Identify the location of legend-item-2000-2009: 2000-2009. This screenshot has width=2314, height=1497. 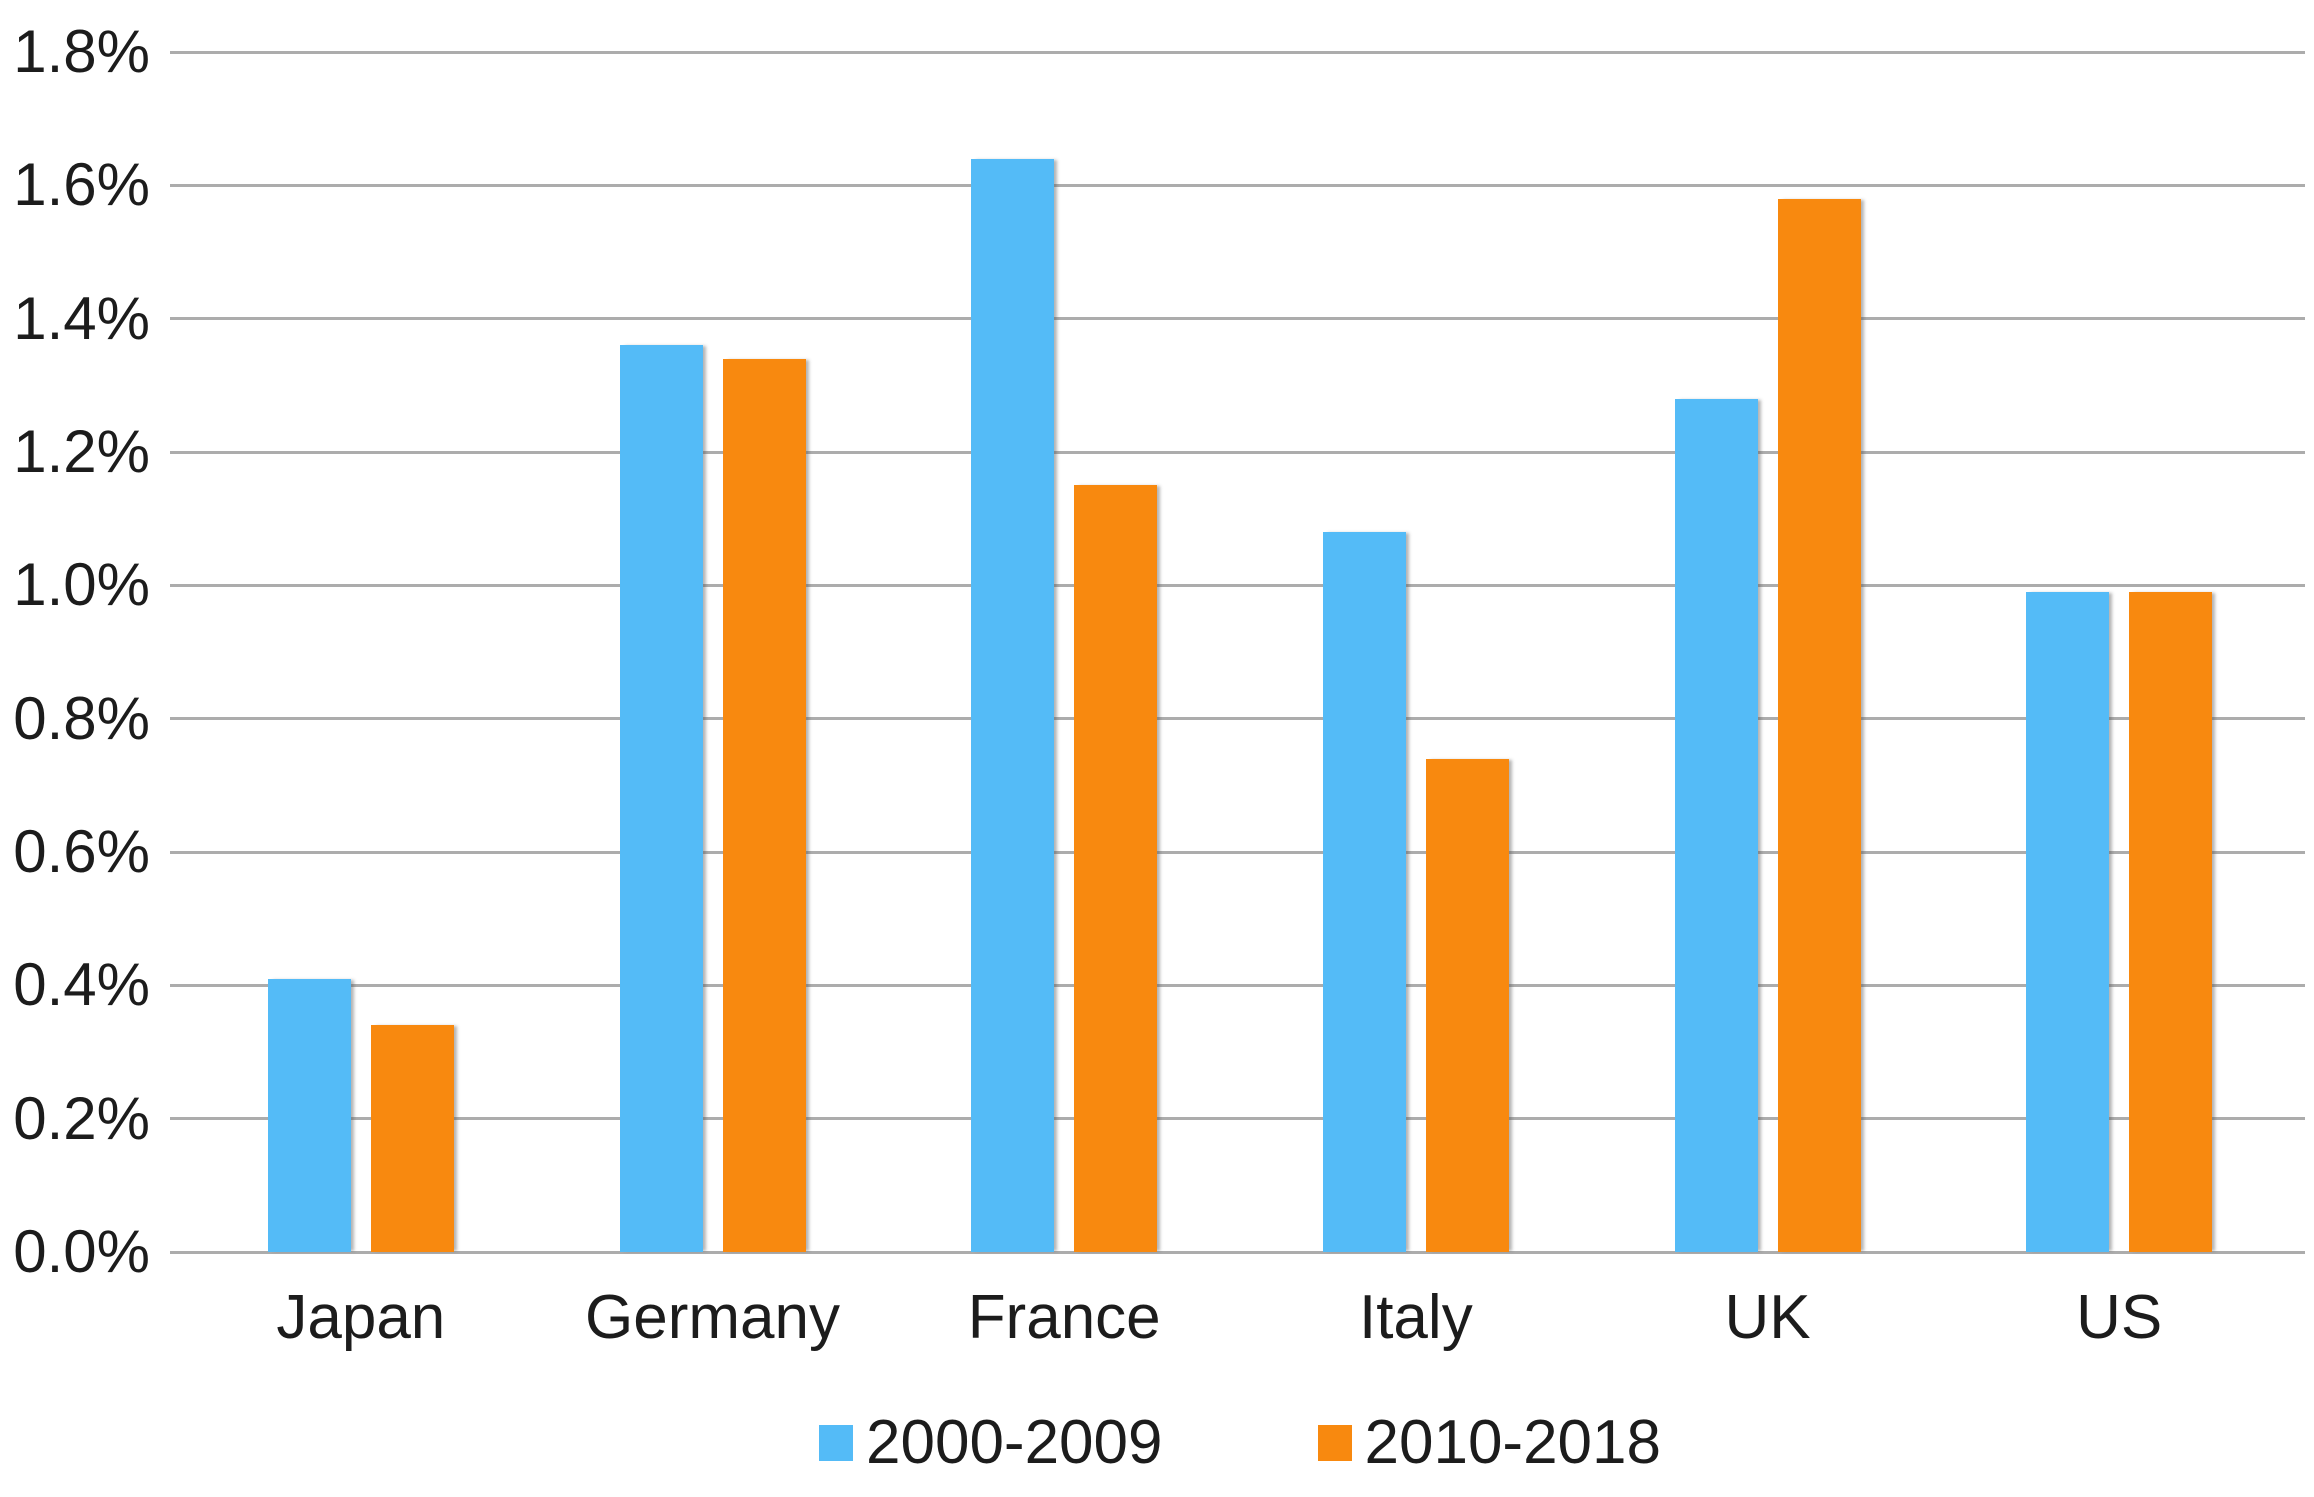
(991, 1443).